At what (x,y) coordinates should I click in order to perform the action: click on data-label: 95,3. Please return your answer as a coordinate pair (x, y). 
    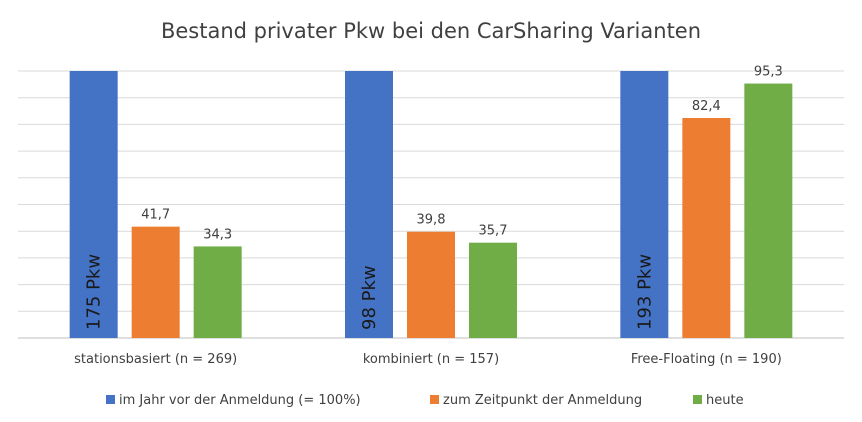
    Looking at the image, I should click on (768, 72).